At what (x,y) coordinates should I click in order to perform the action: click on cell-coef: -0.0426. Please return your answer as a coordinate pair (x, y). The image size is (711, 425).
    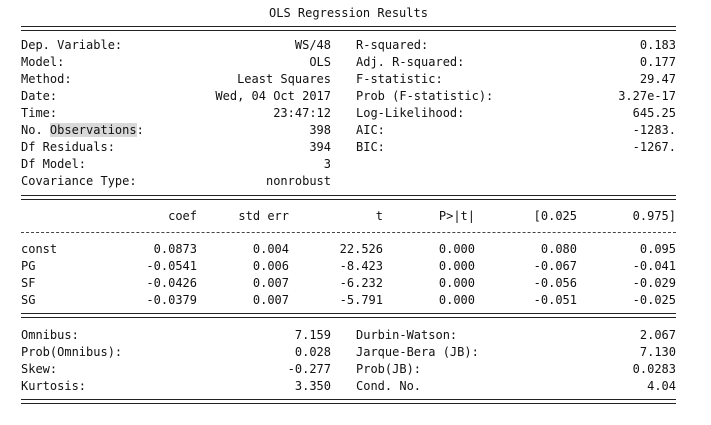
    Looking at the image, I should click on (171, 283).